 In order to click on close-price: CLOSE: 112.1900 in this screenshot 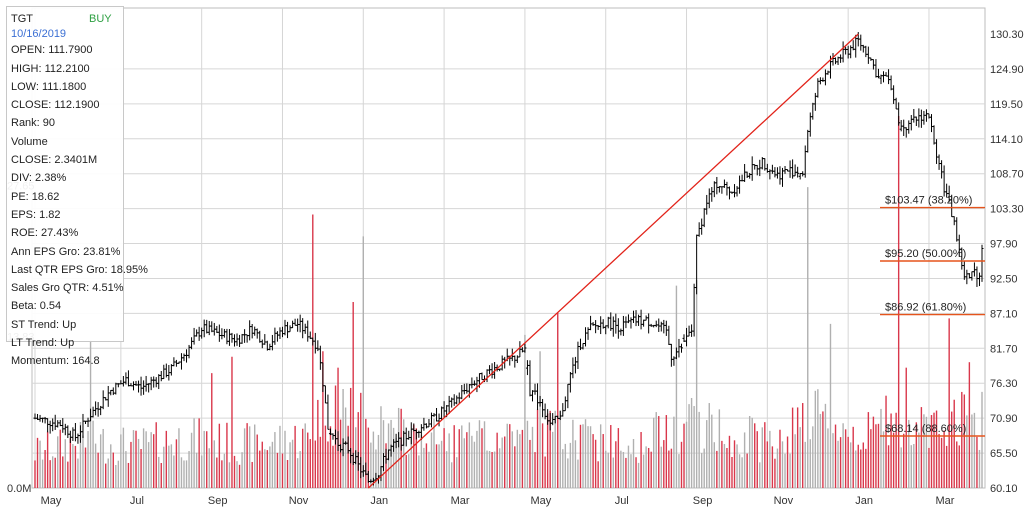, I will do `click(55, 105)`.